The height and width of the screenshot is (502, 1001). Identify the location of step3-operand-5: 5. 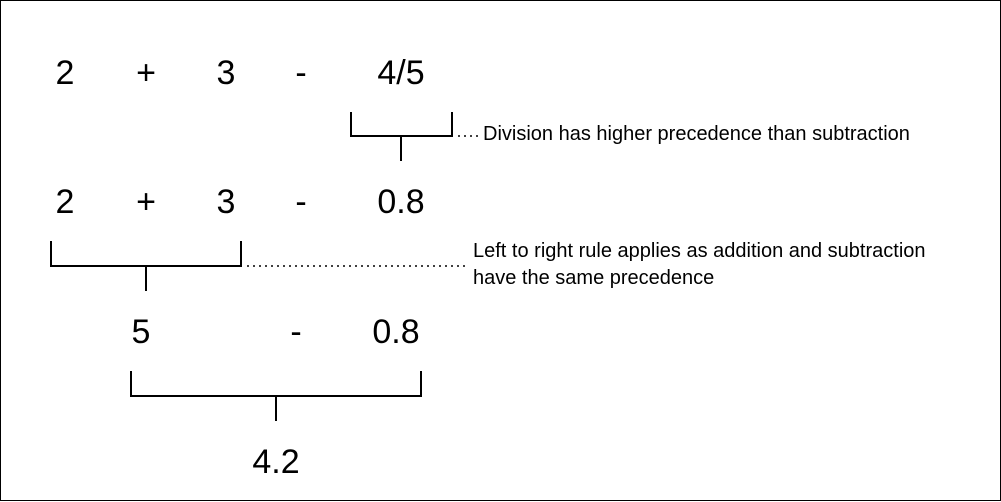
(141, 332).